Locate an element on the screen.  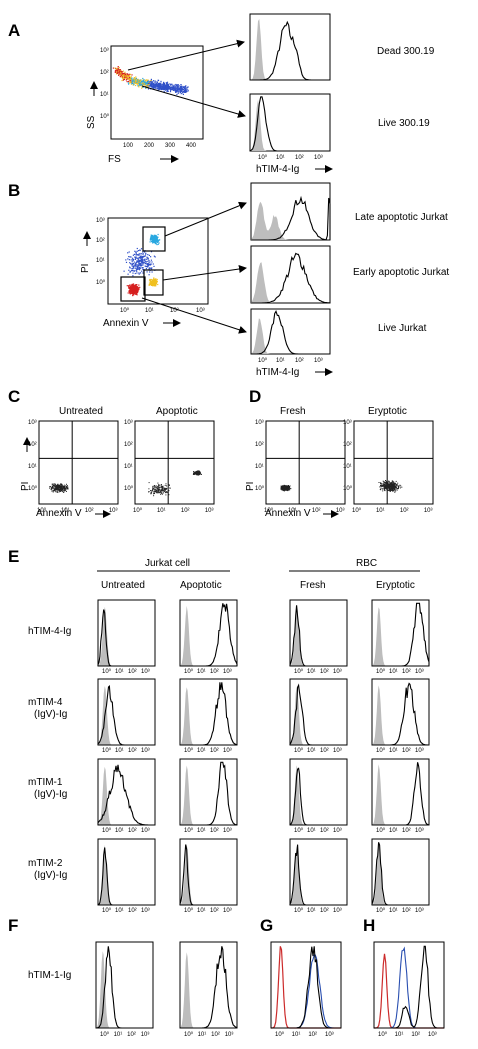
d-eryptotic-xtick: 10¹ is located at coordinates (380, 511).